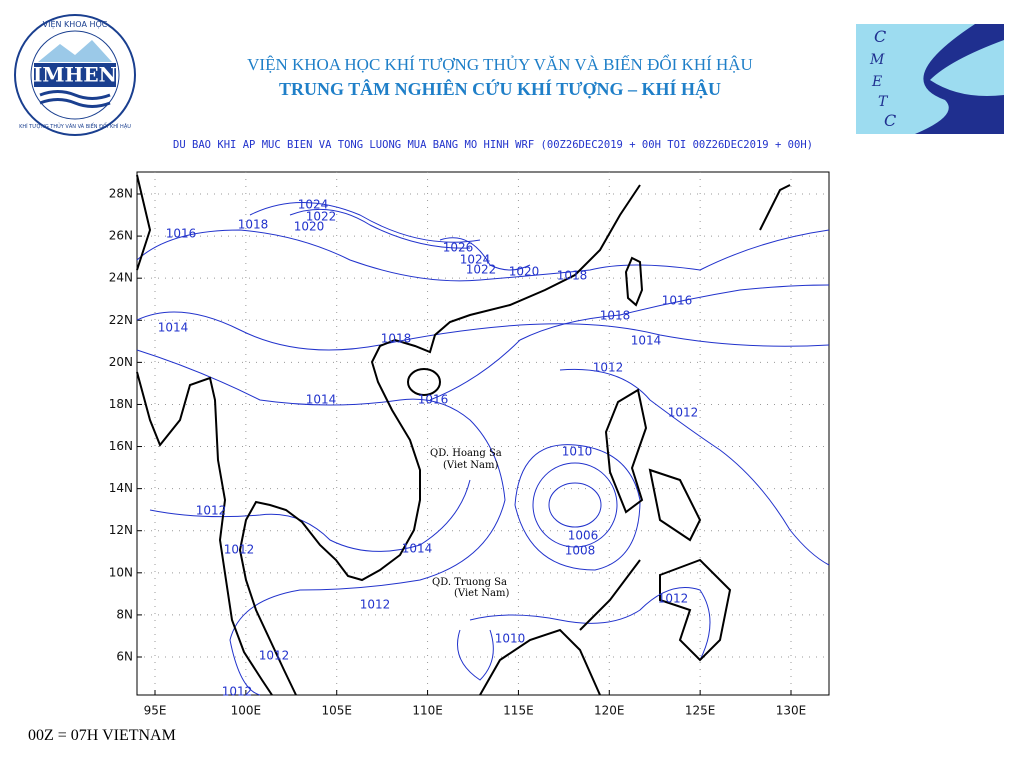 Image resolution: width=1024 pixels, height=768 pixels. Describe the element at coordinates (427, 711) in the screenshot. I see `lon-tick-label: 110E` at that location.